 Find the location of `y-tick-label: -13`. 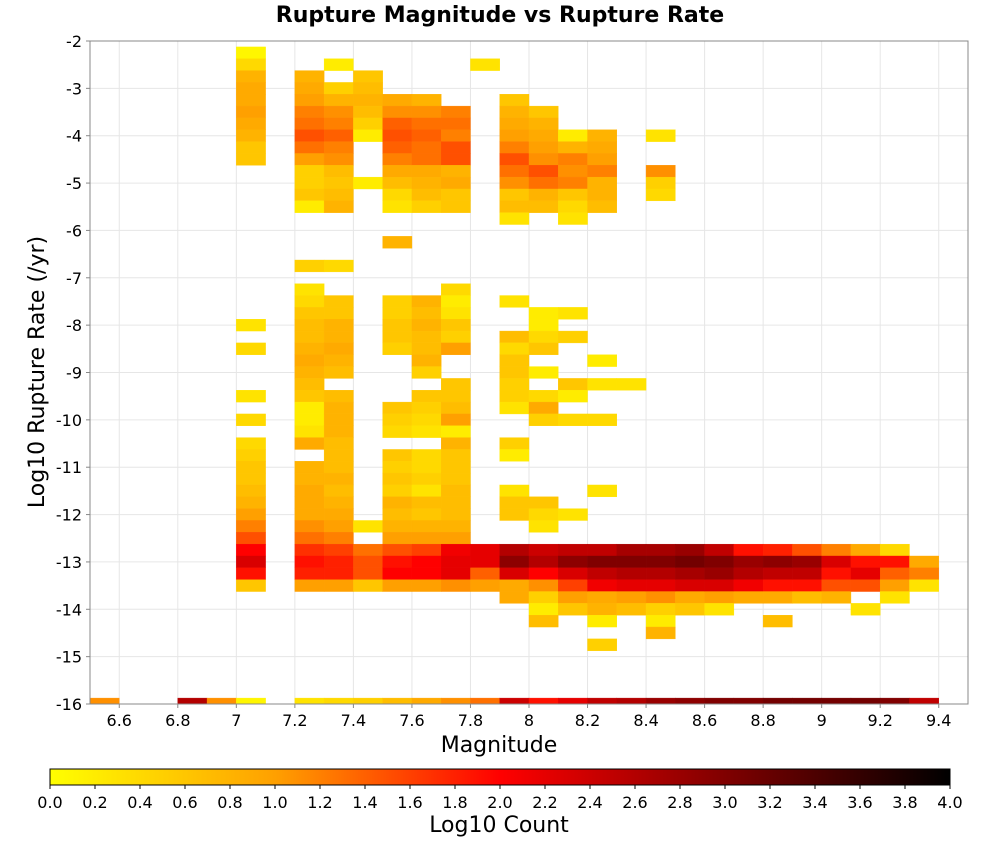

y-tick-label: -13 is located at coordinates (69, 562).